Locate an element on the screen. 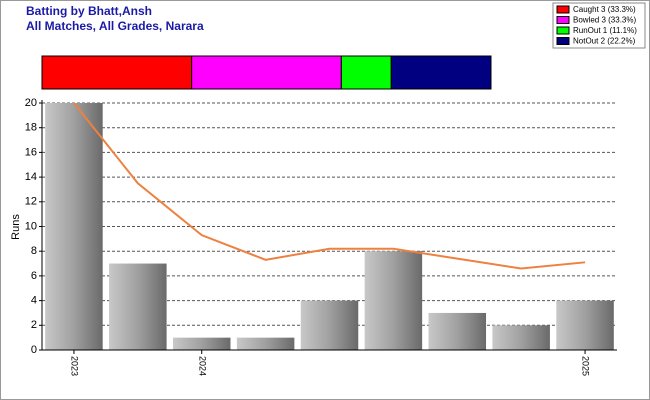 This screenshot has height=400, width=650. y-tick-label: 8 is located at coordinates (34, 251).